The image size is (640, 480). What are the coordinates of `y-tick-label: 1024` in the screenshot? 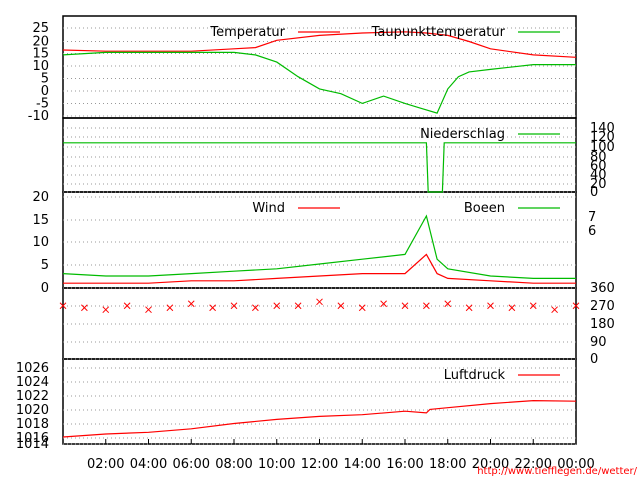 It's located at (32, 382).